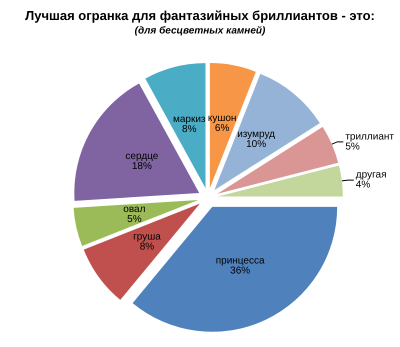  Describe the element at coordinates (222, 128) in the screenshot. I see `data-label: 6%` at that location.